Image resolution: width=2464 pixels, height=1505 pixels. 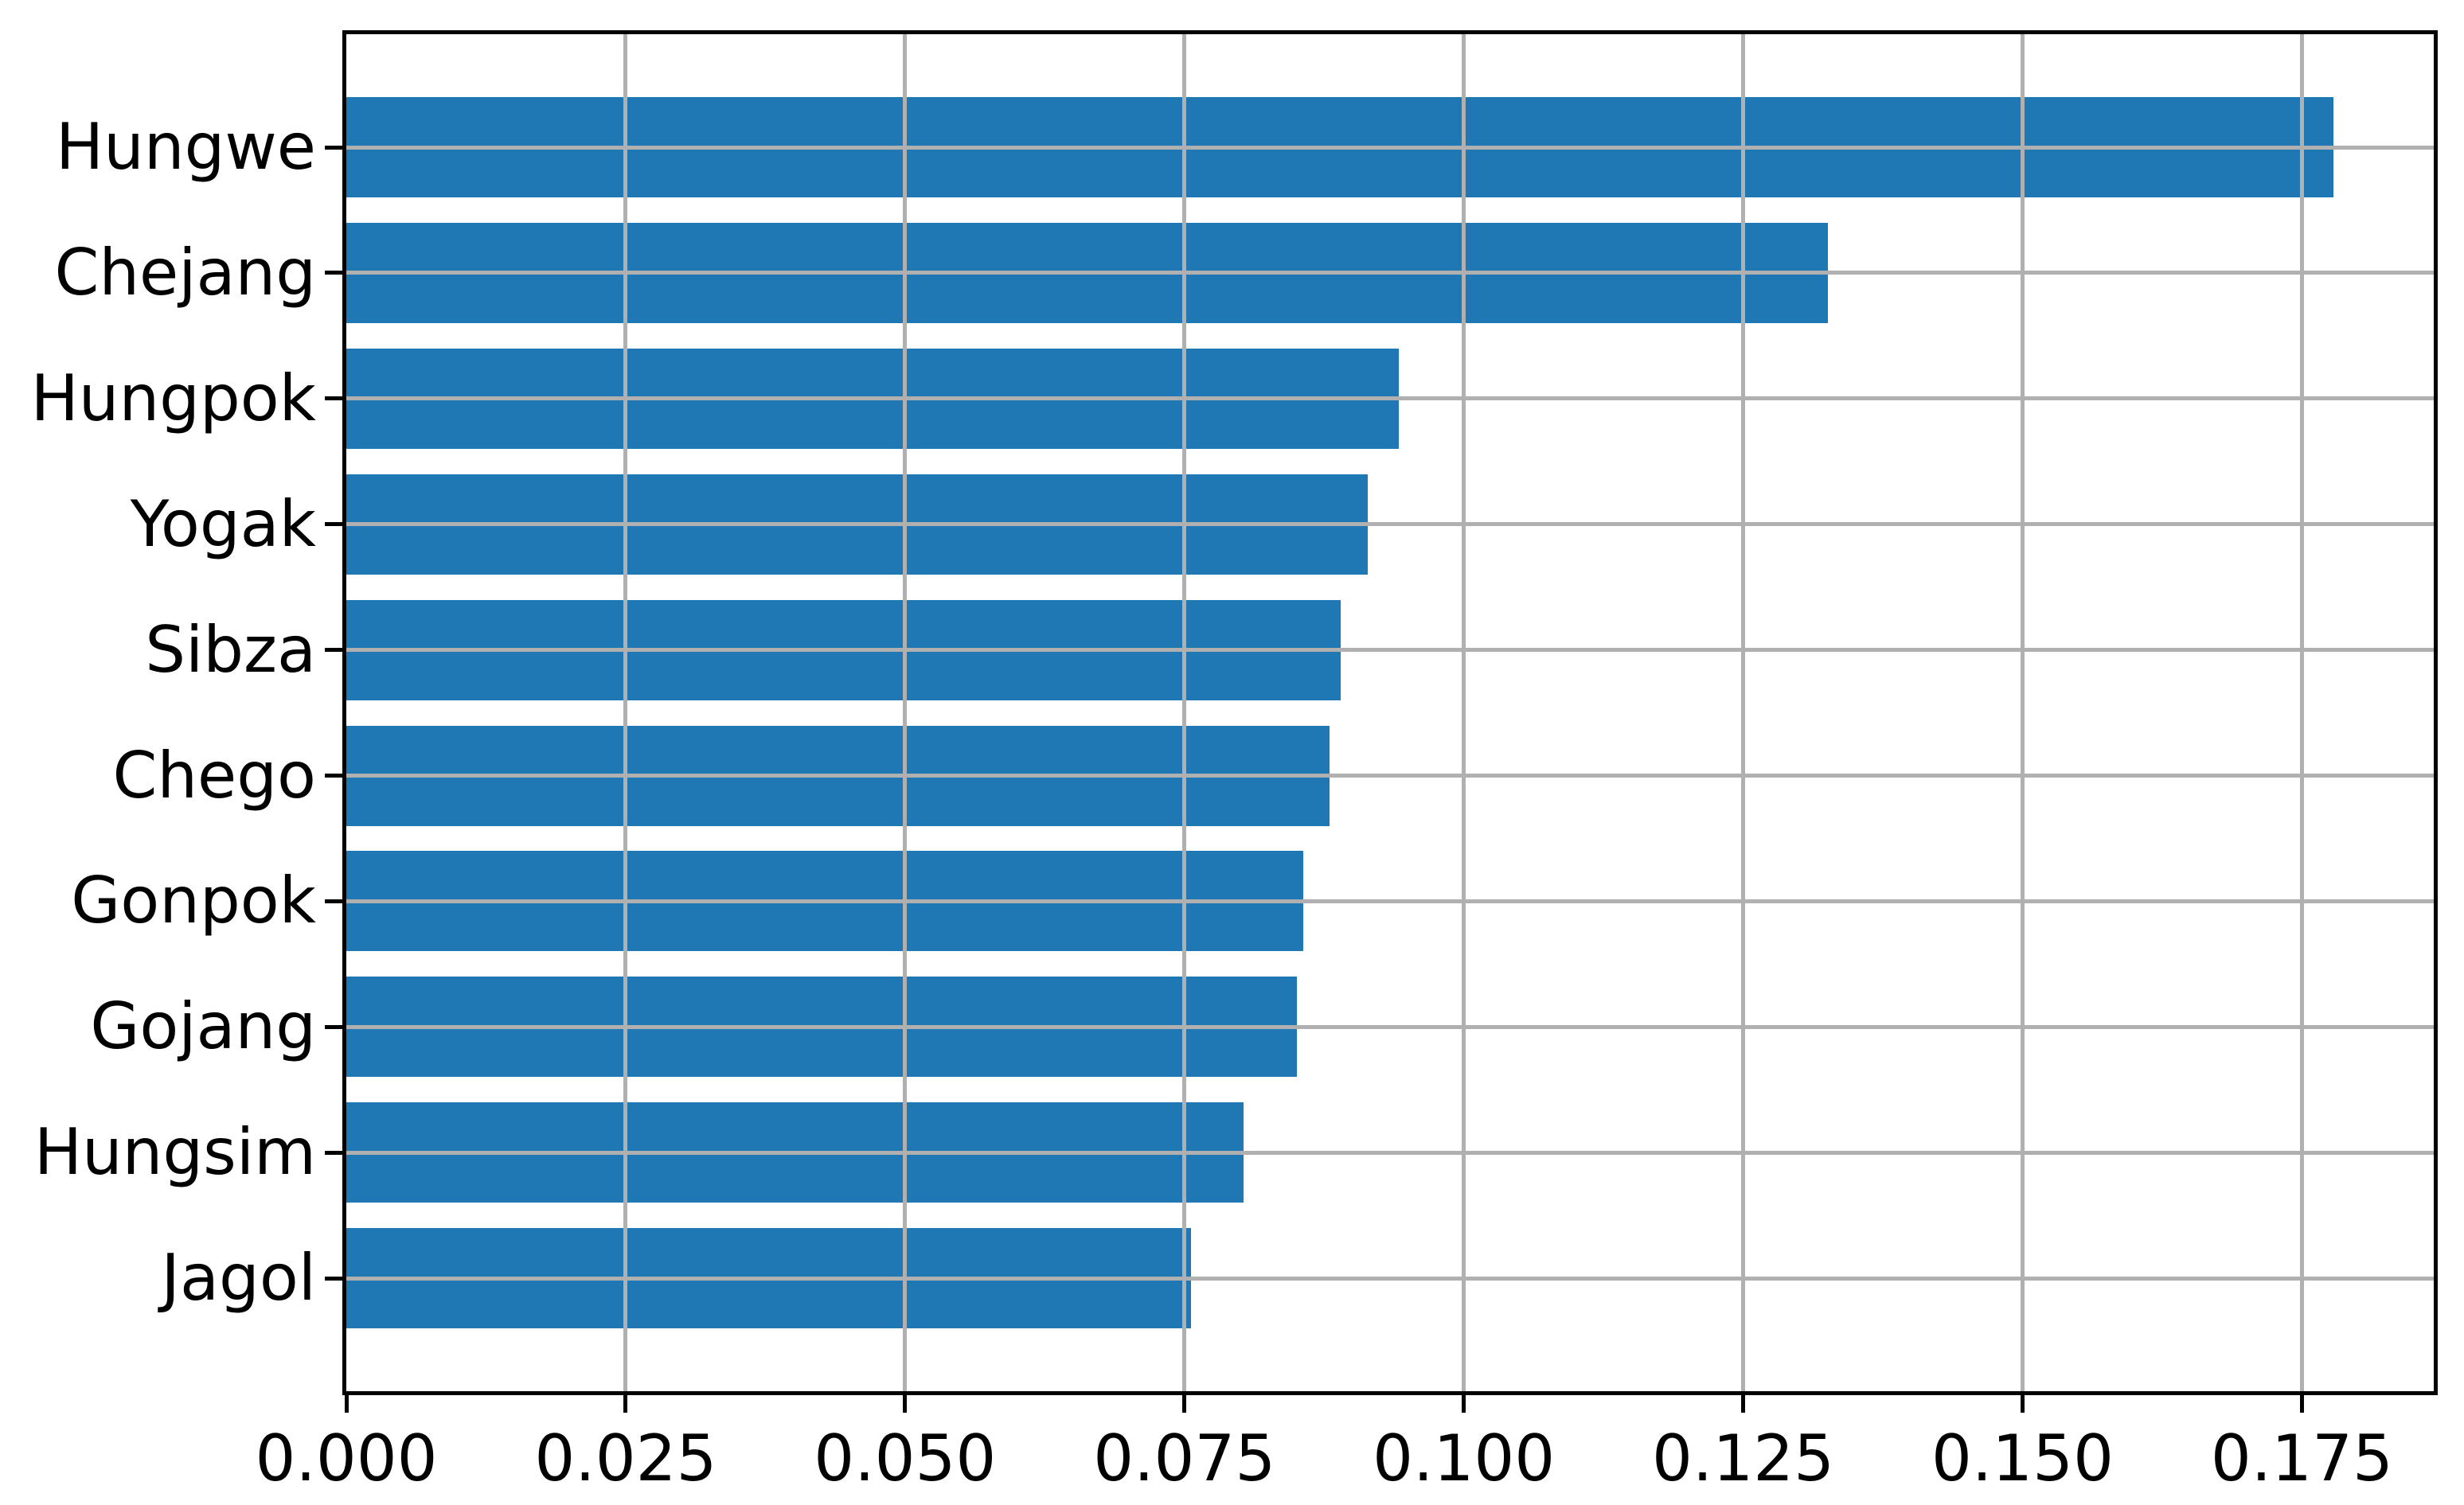 What do you see at coordinates (223, 523) in the screenshot?
I see `y-tick-label-yogak: Yogak` at bounding box center [223, 523].